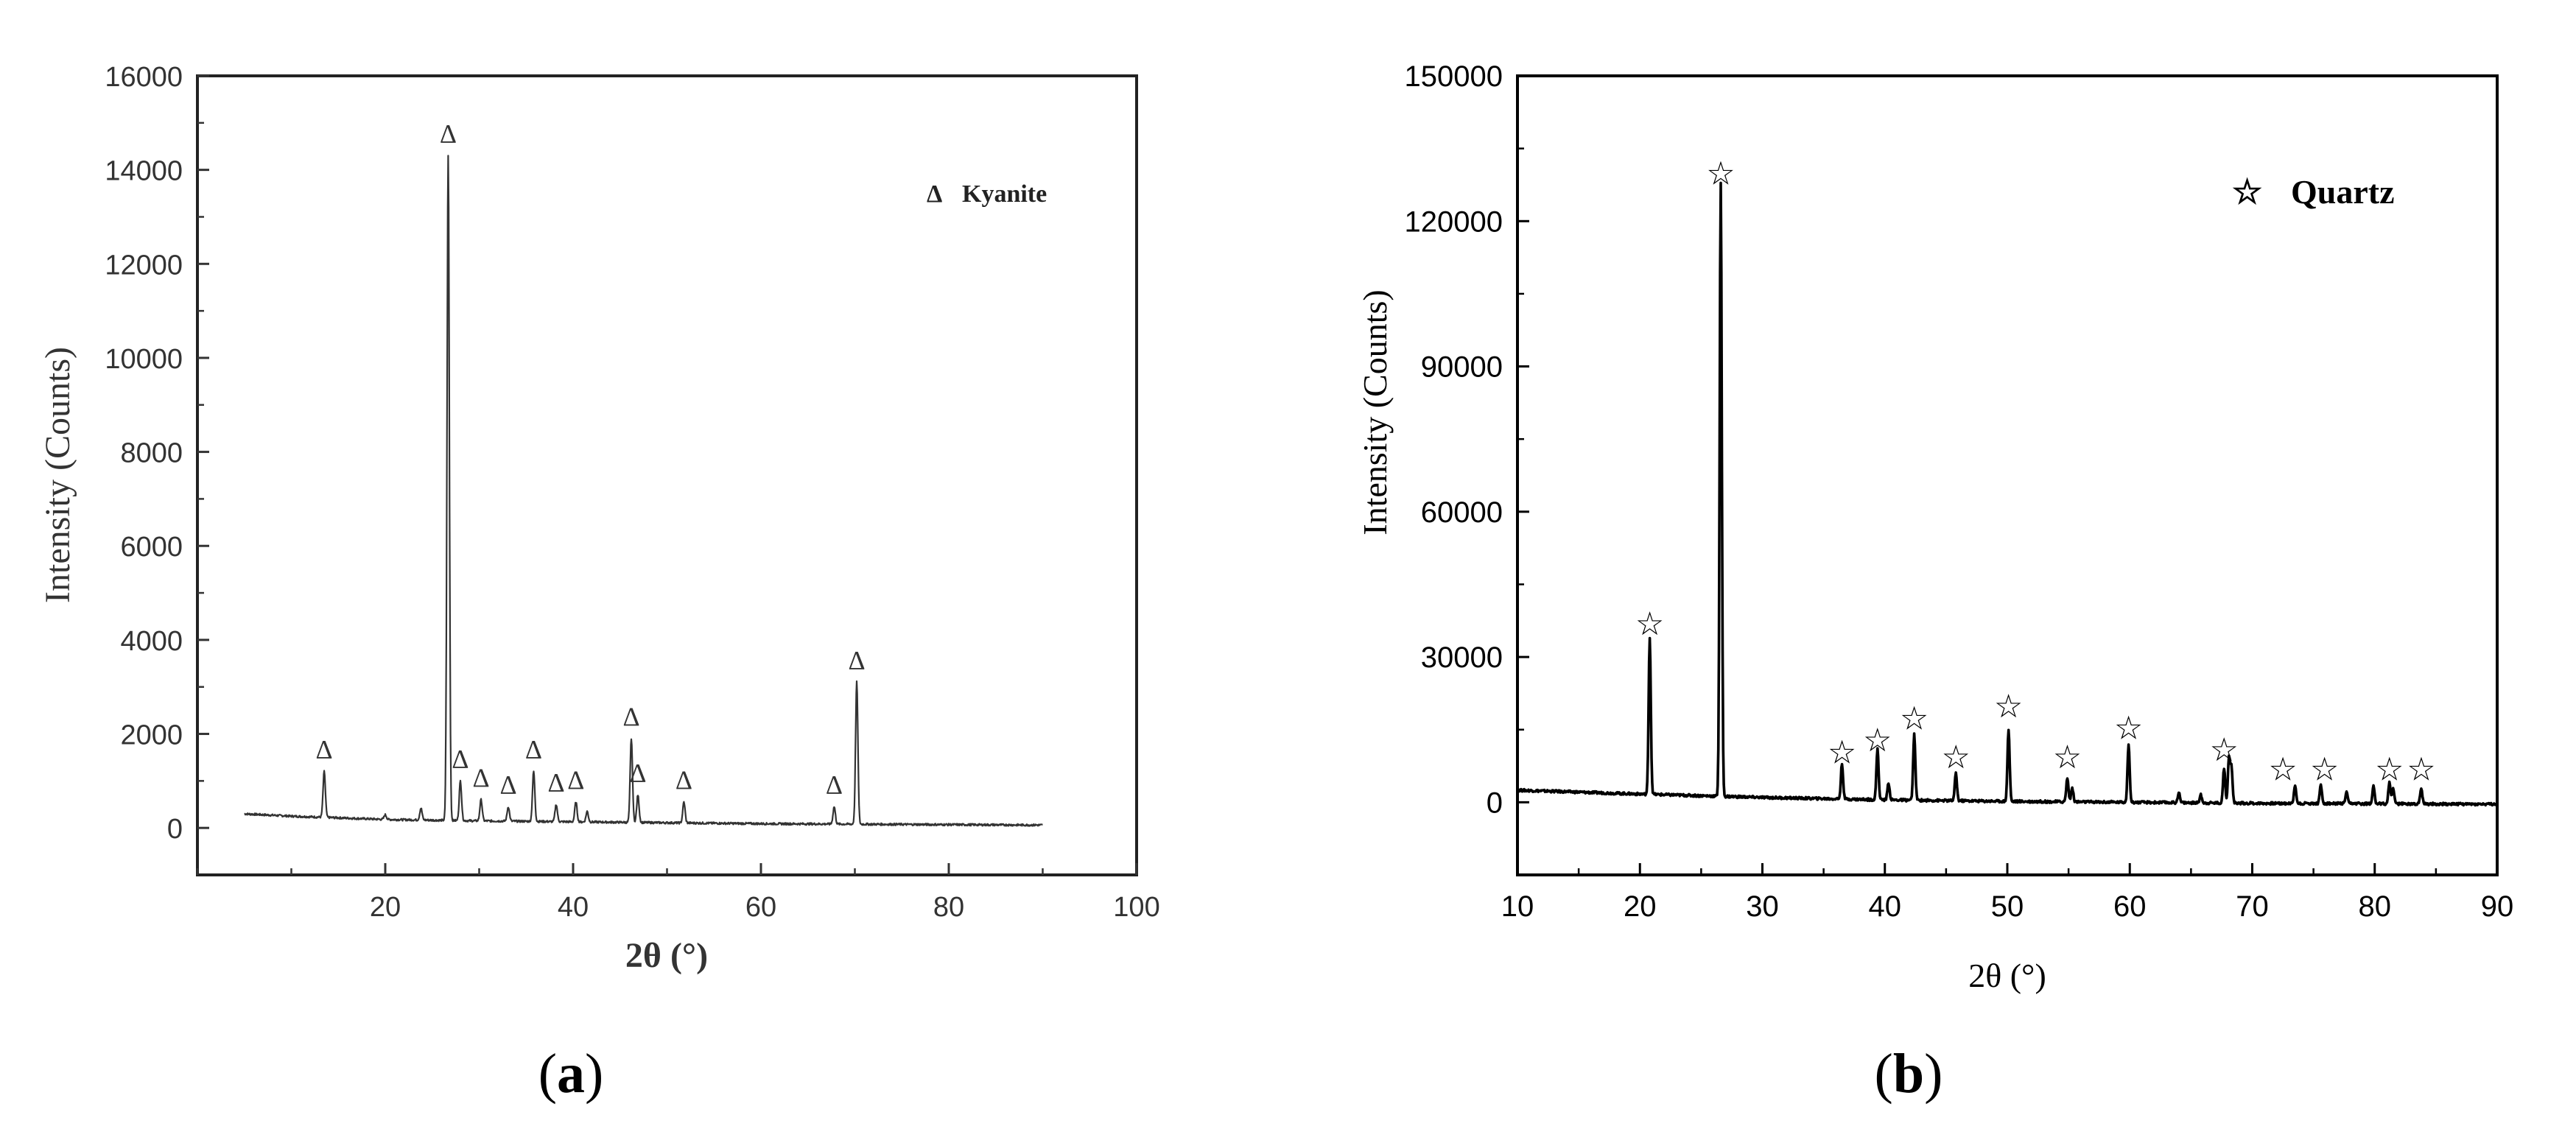 The height and width of the screenshot is (1129, 2576). Describe the element at coordinates (2130, 906) in the screenshot. I see `panel-b-x-tick-label: 60` at that location.